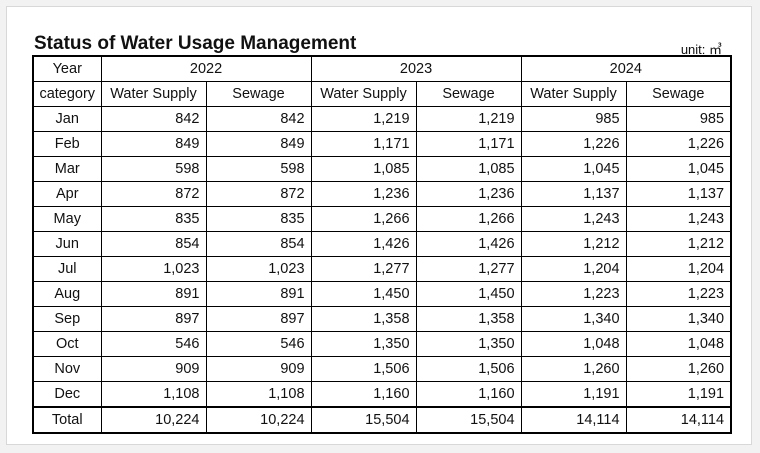 This screenshot has height=453, width=760. I want to click on year-2023-header: 2023, so click(416, 68).